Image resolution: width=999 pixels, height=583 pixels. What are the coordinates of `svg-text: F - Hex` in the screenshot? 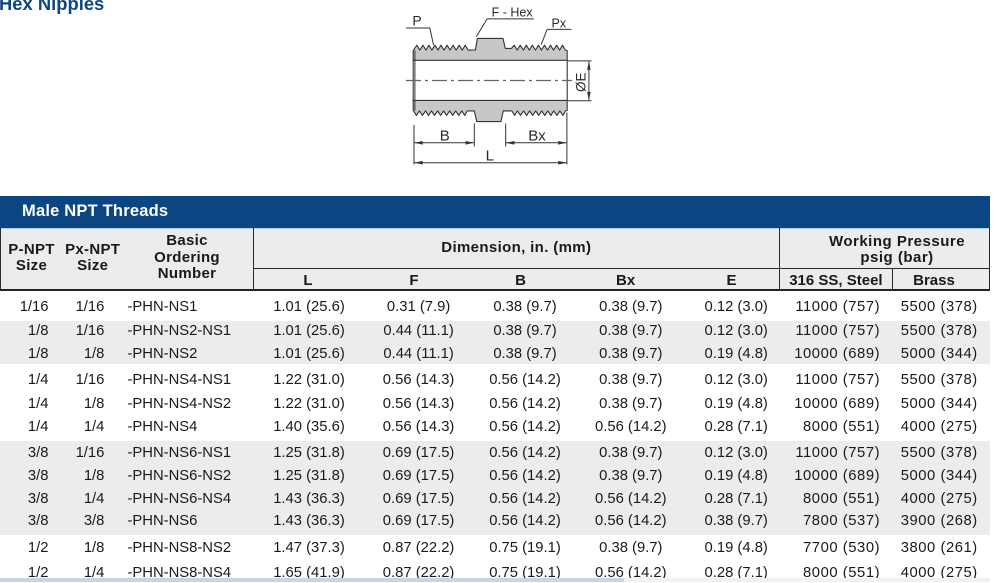 It's located at (513, 13).